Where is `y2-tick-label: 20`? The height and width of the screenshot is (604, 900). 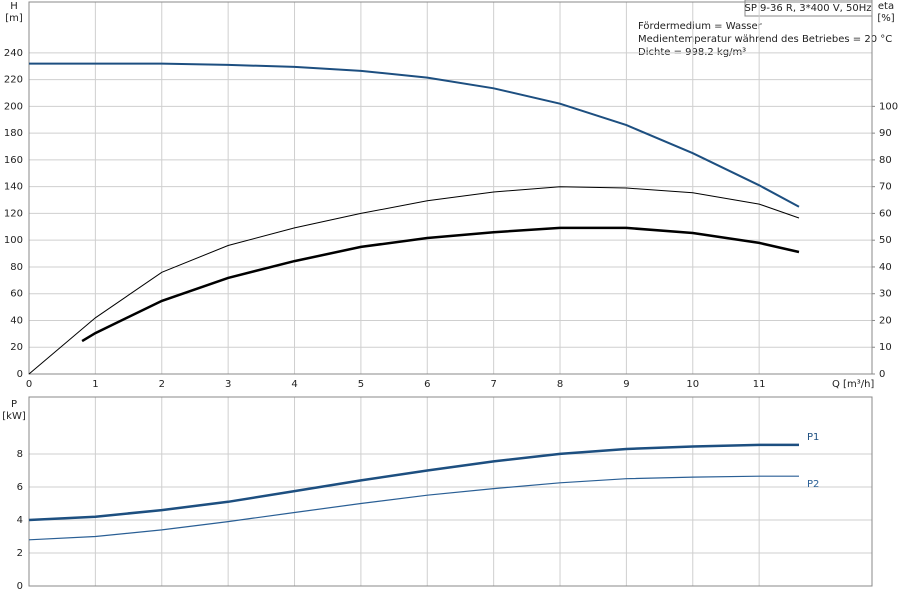
y2-tick-label: 20 is located at coordinates (885, 320).